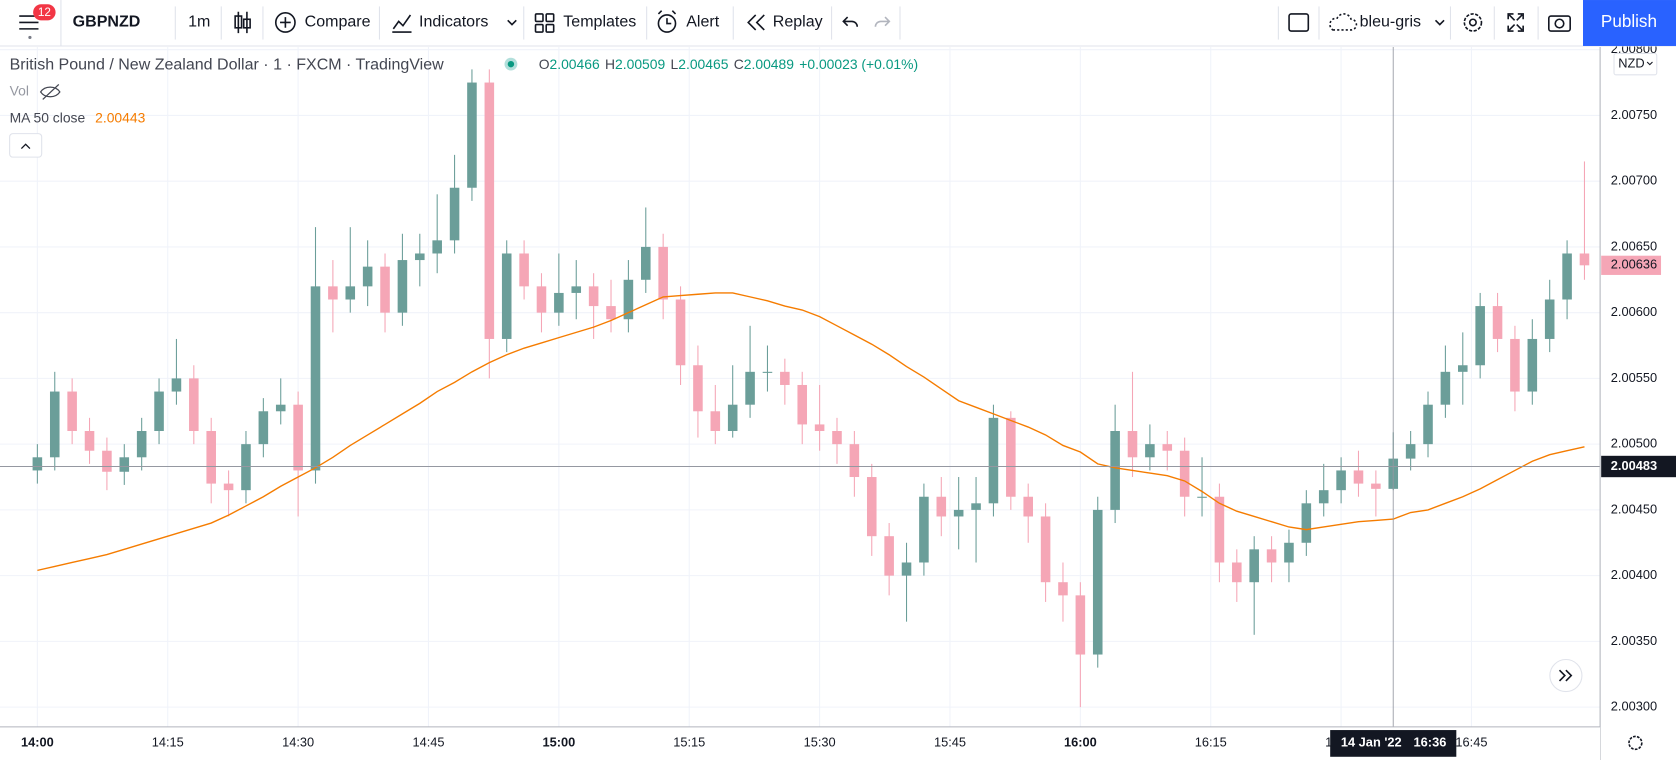 The height and width of the screenshot is (760, 1676). What do you see at coordinates (544, 64) in the screenshot?
I see `ohlc-key: O` at bounding box center [544, 64].